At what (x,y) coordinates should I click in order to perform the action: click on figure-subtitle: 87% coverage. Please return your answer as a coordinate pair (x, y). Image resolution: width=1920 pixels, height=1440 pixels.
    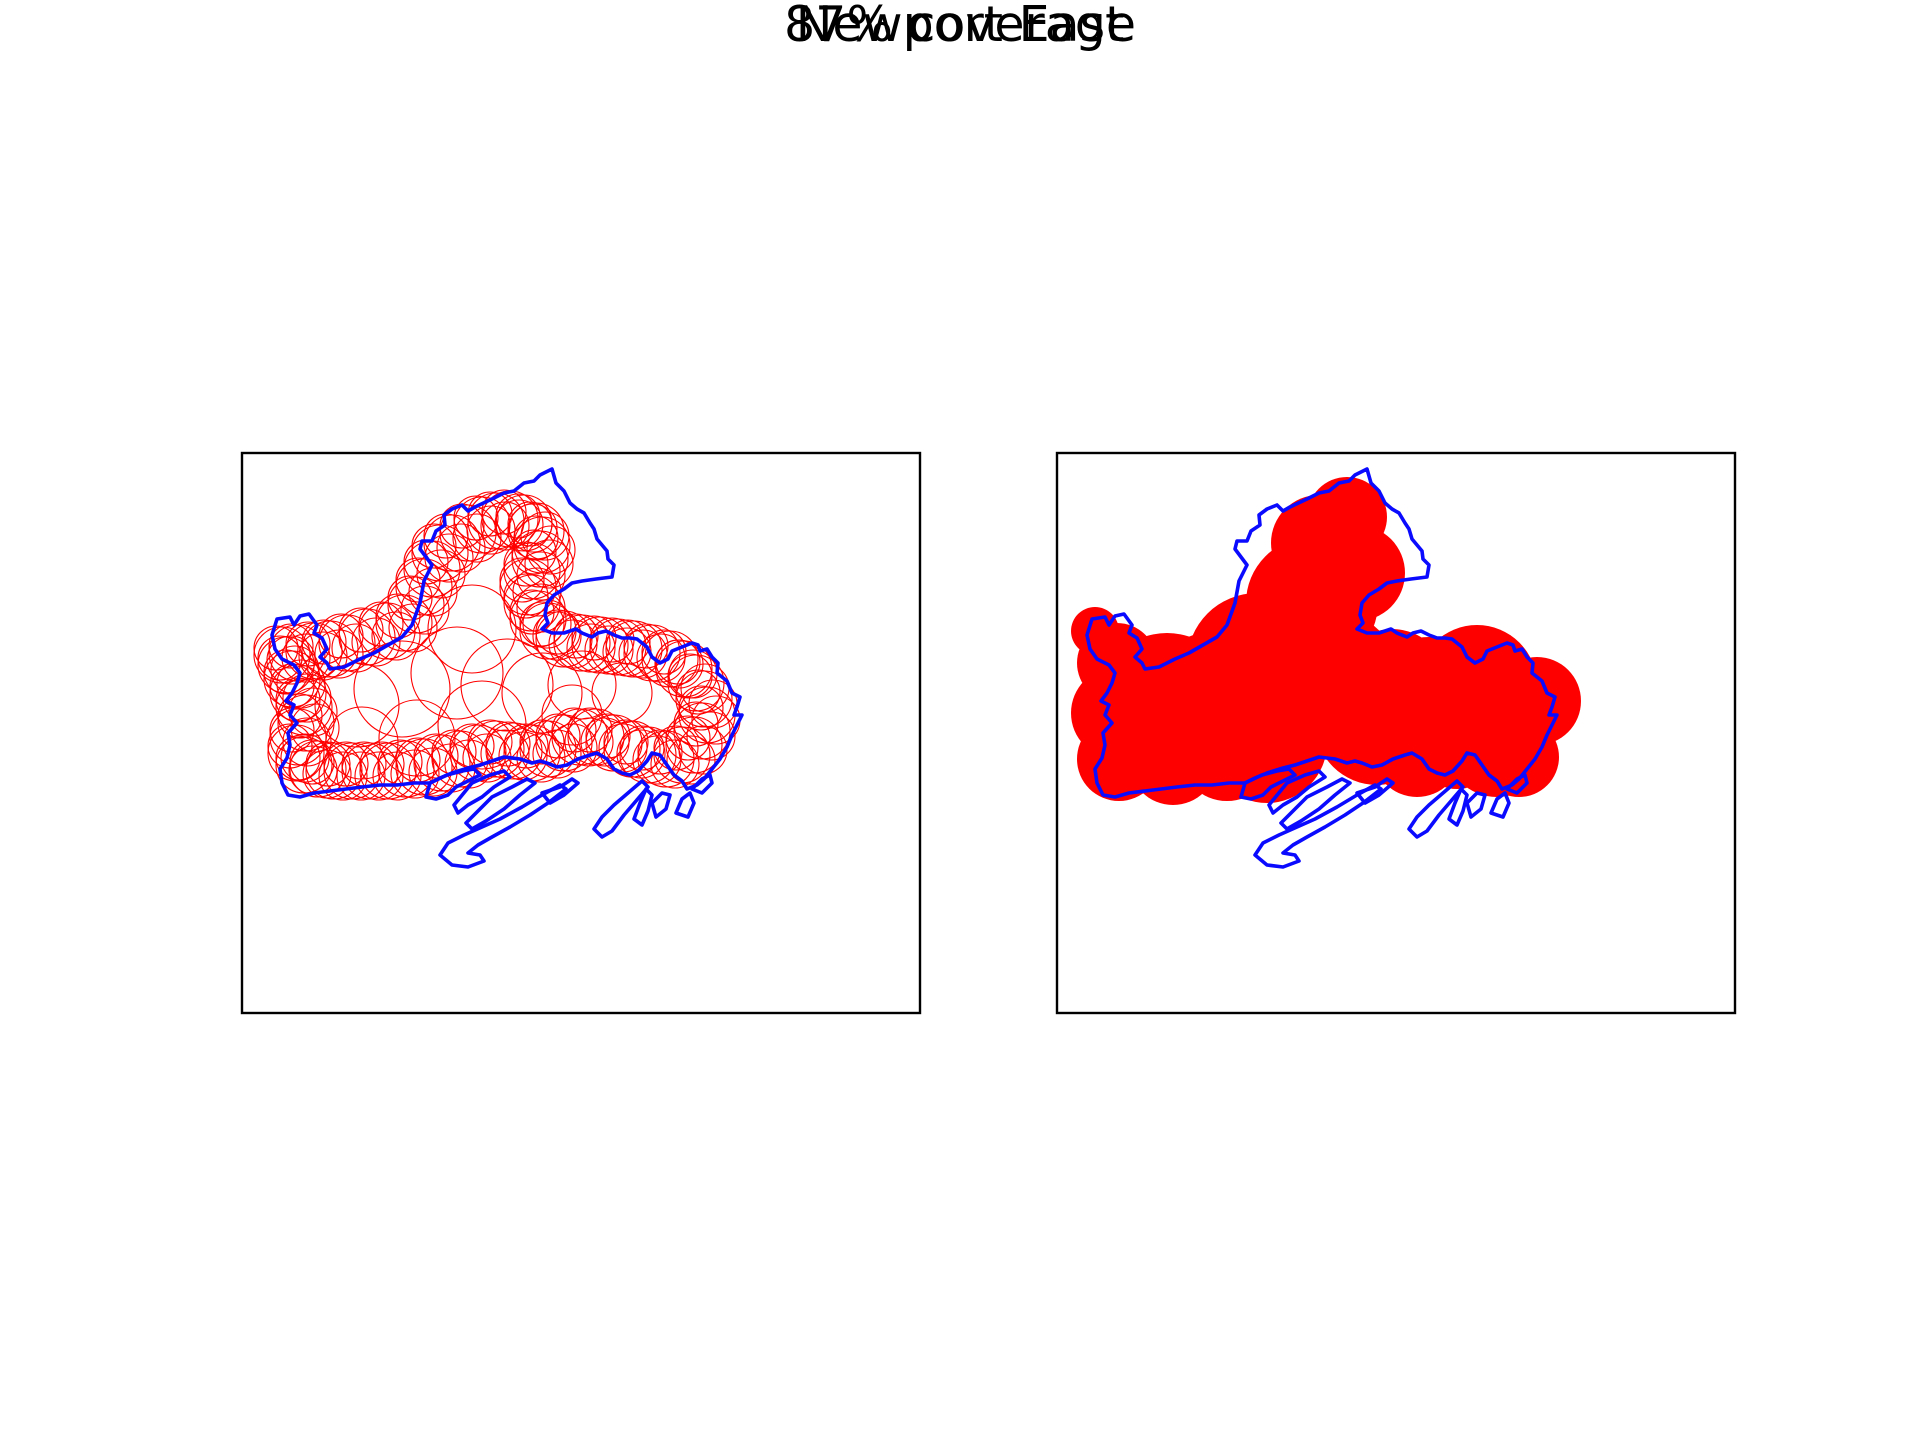
    Looking at the image, I should click on (960, 26).